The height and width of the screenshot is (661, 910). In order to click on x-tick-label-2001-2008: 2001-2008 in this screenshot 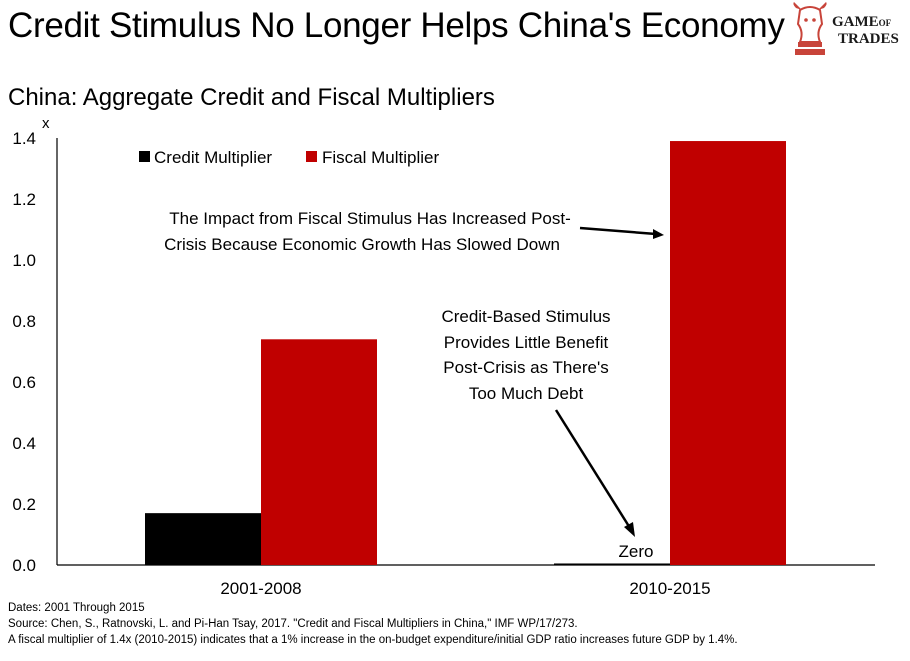, I will do `click(260, 588)`.